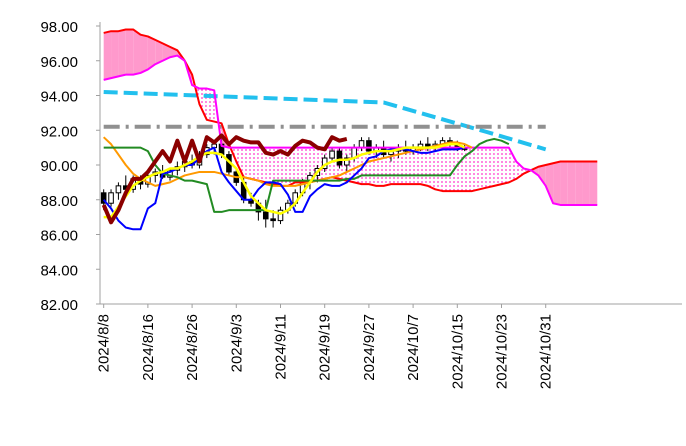 This screenshot has width=686, height=446. What do you see at coordinates (546, 351) in the screenshot?
I see `x-tick-label: 2024/10/31` at bounding box center [546, 351].